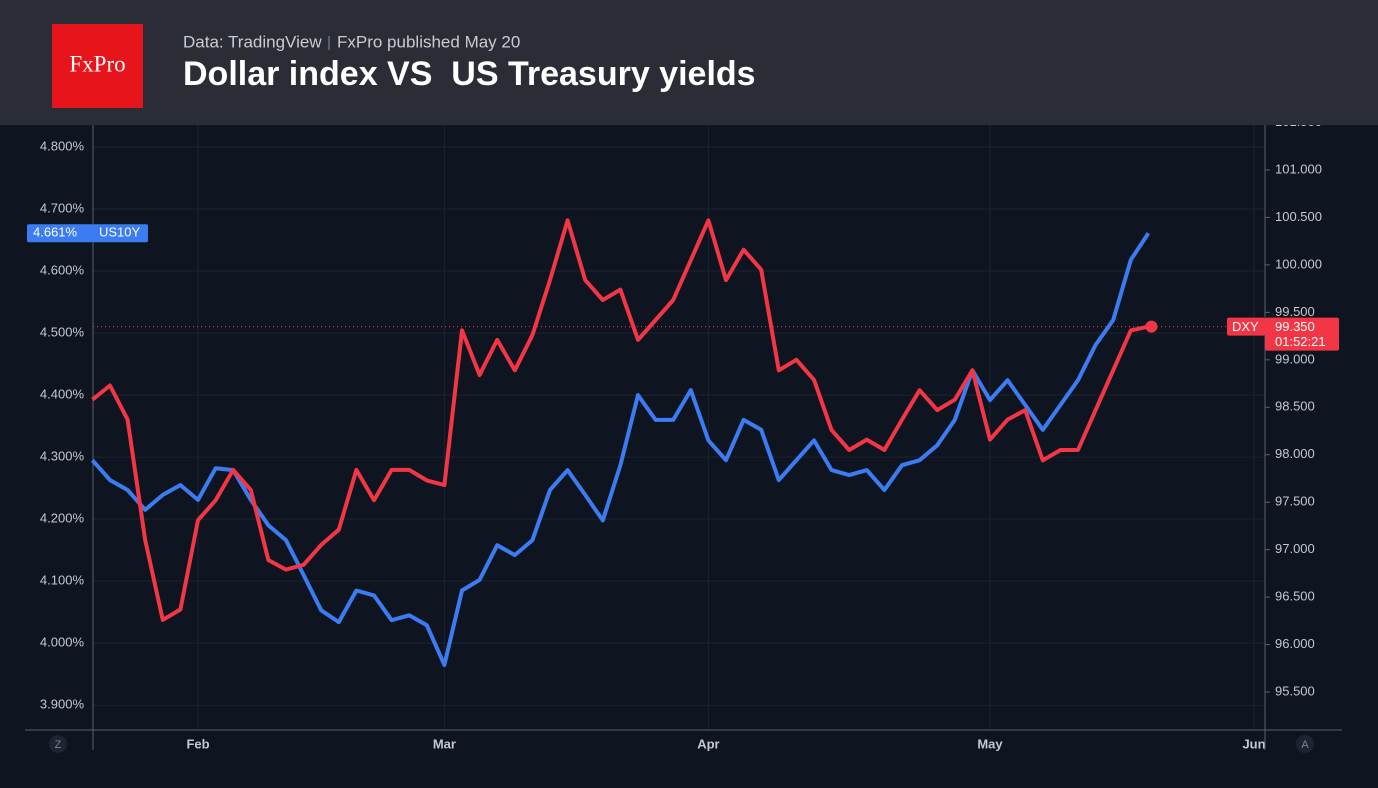  What do you see at coordinates (62, 145) in the screenshot?
I see `y-tick-label: 4.800%` at bounding box center [62, 145].